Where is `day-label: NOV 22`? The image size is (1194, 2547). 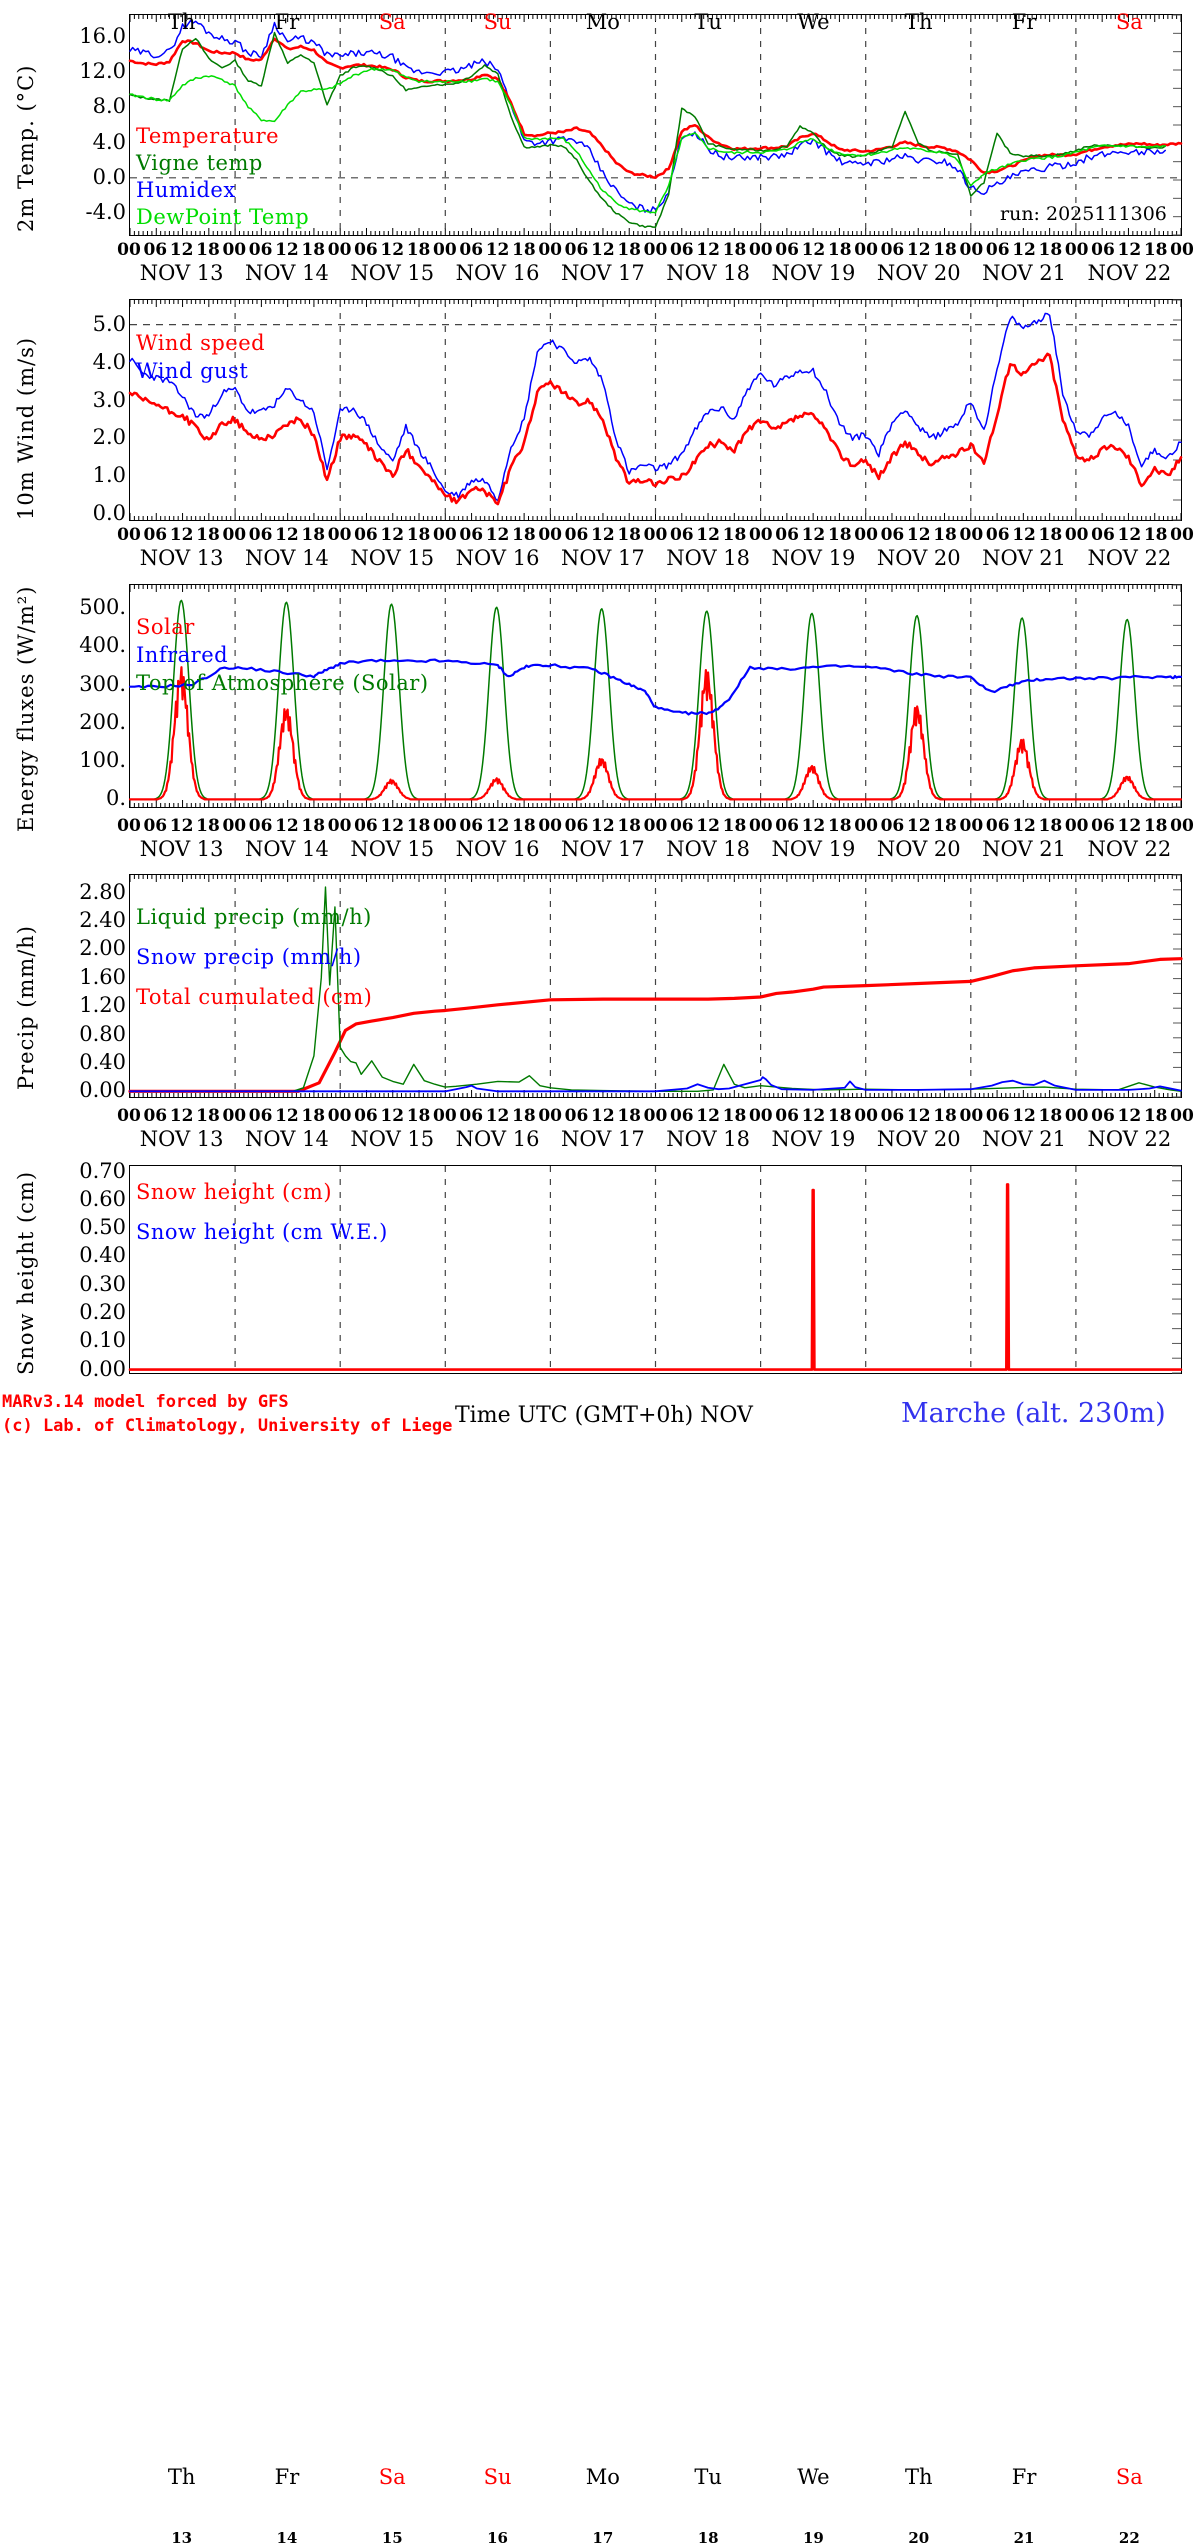
day-label: NOV 22 is located at coordinates (1129, 273).